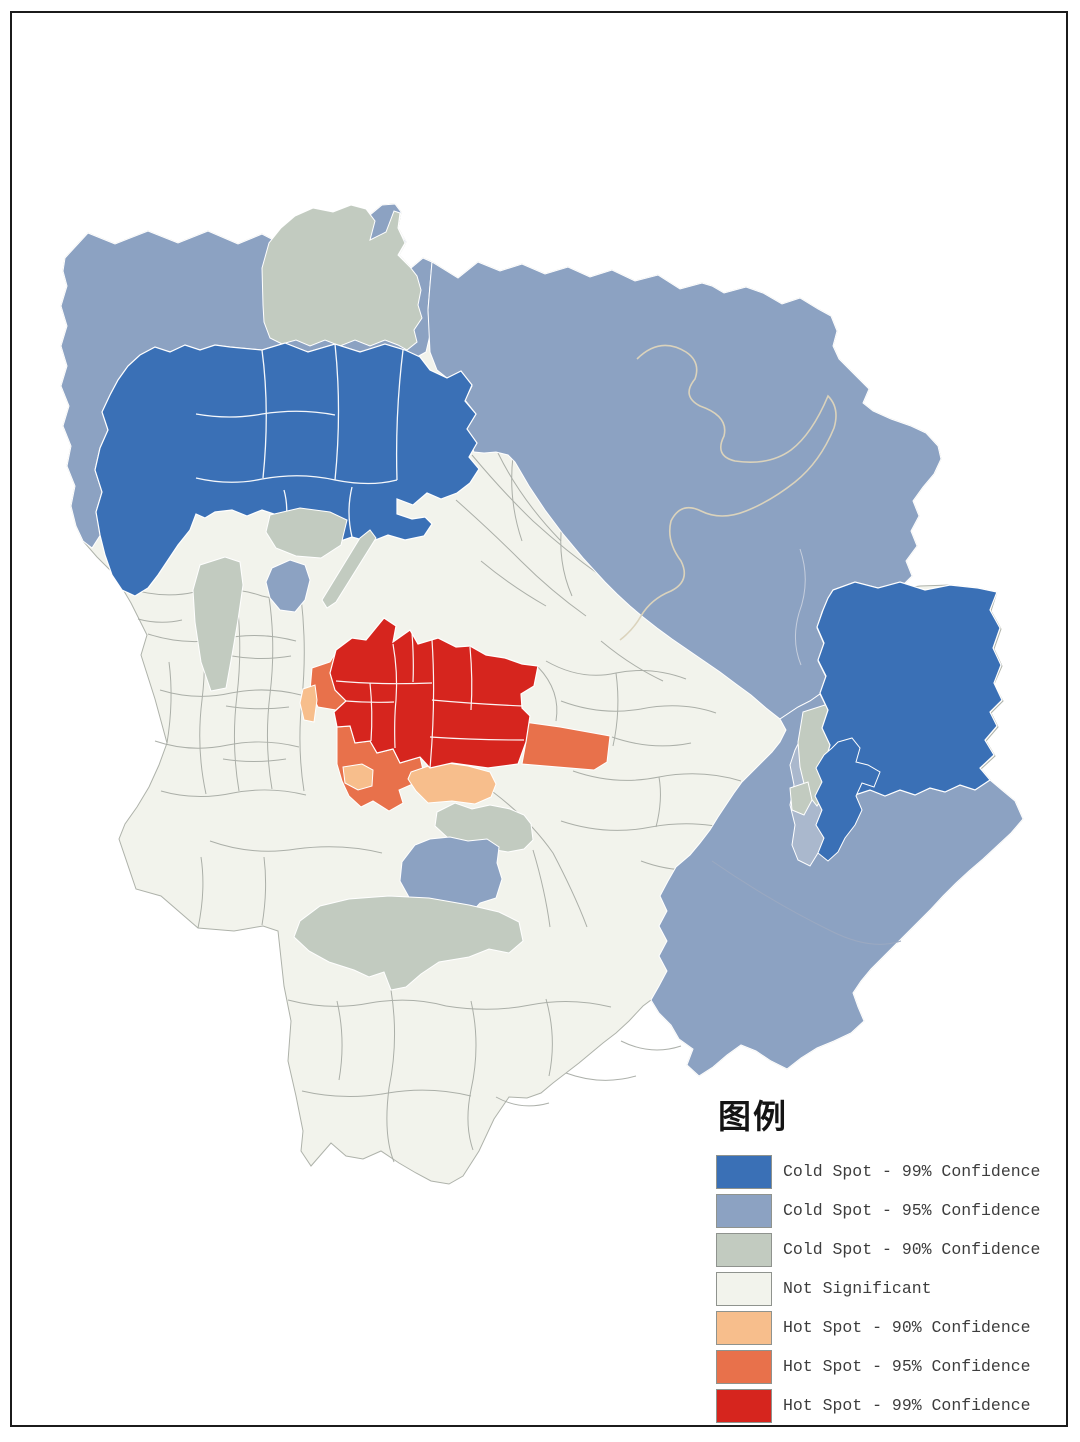 This screenshot has height=1442, width=1080. I want to click on notsig-swatch, so click(744, 1288).